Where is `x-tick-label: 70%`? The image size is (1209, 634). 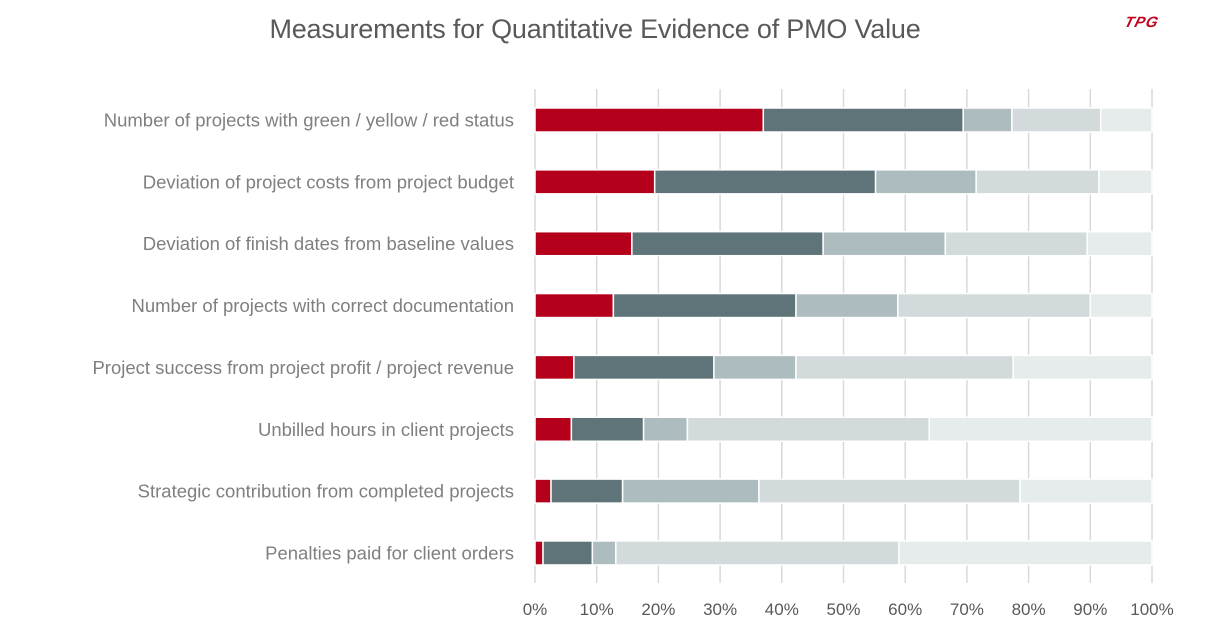
x-tick-label: 70% is located at coordinates (967, 609).